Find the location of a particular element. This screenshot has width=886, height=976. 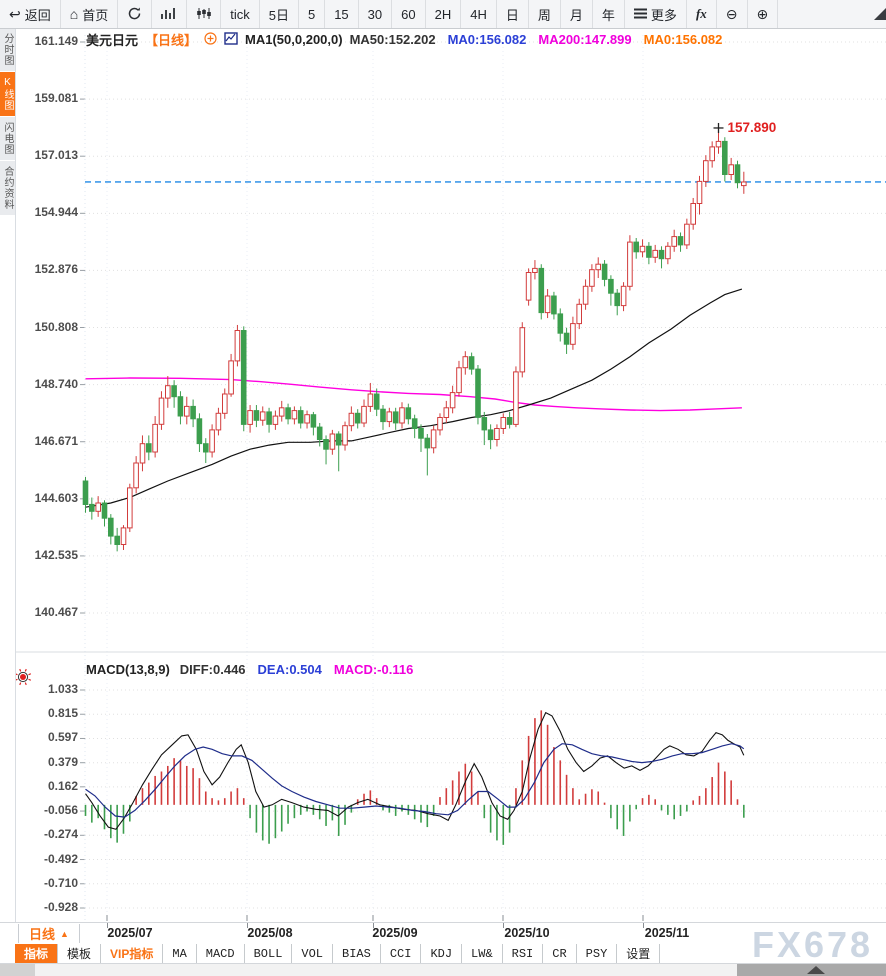

sidebar-tab-0: 分时图 is located at coordinates (7, 50).